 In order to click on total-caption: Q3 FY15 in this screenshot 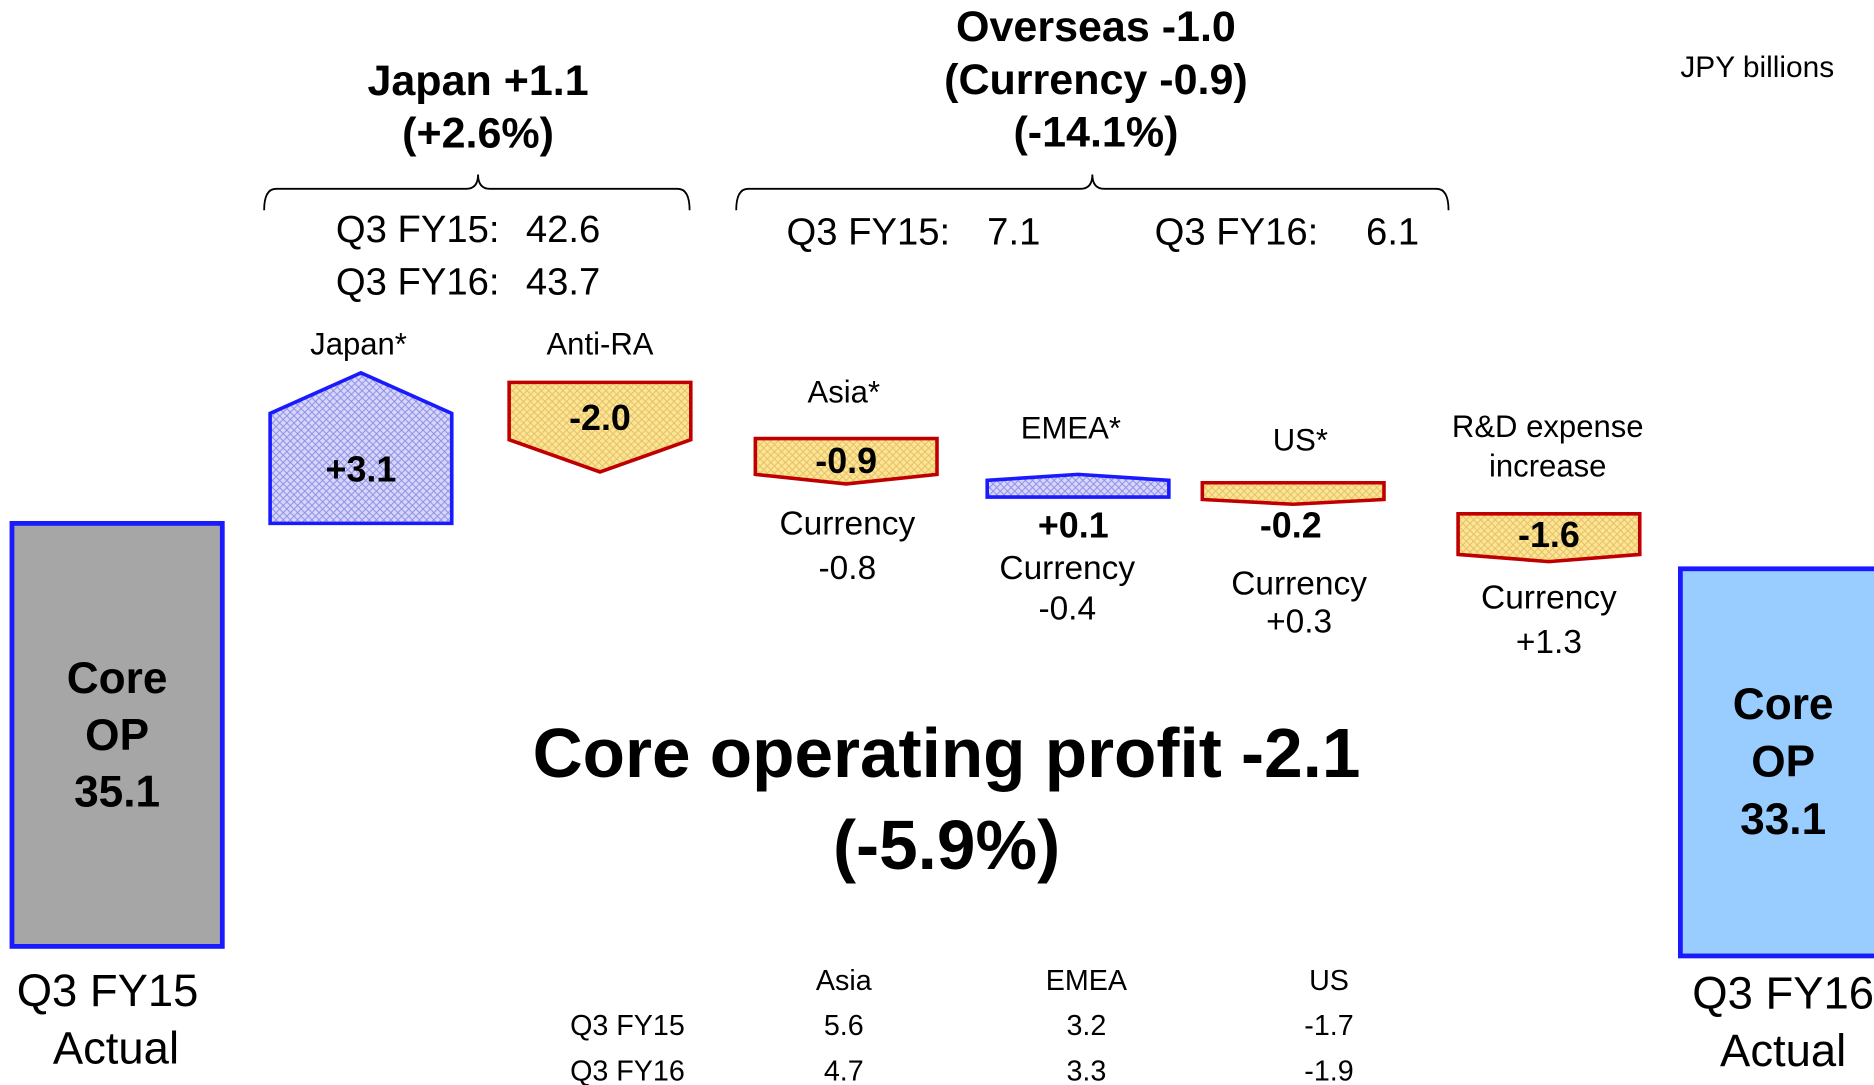, I will do `click(108, 990)`.